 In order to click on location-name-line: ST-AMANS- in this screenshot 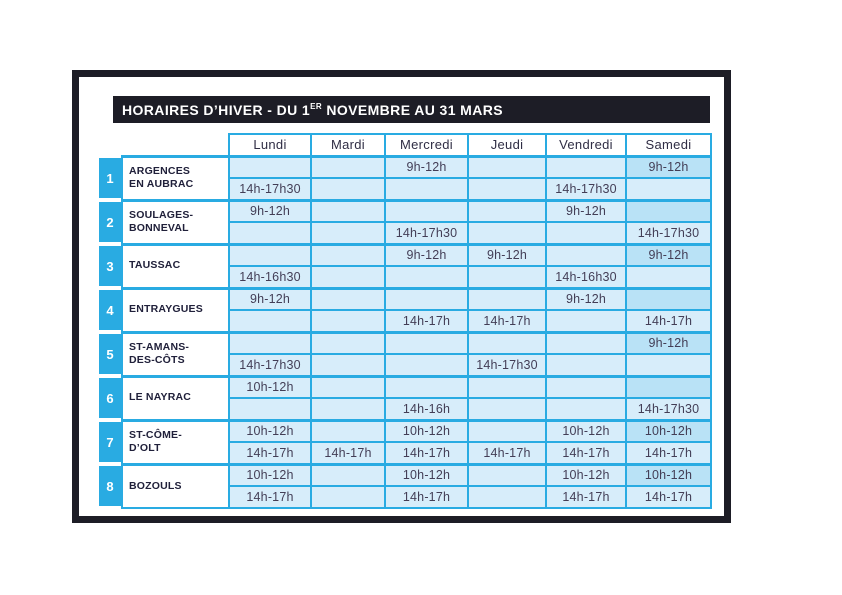, I will do `click(159, 346)`.